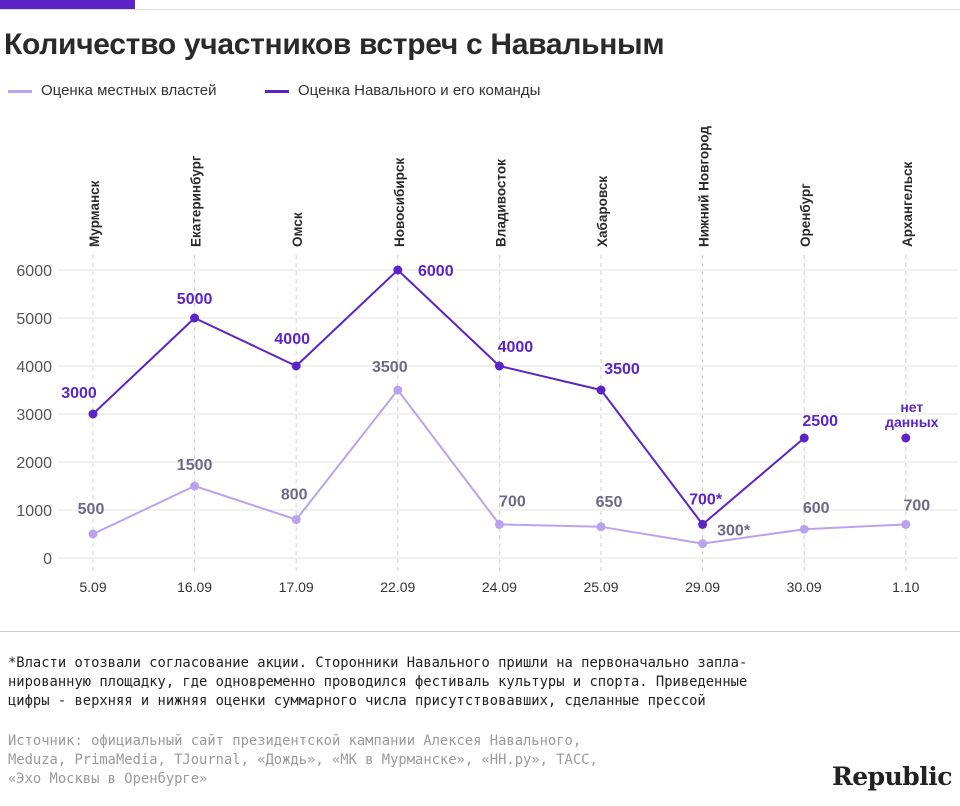 The height and width of the screenshot is (806, 960). Describe the element at coordinates (911, 407) in the screenshot. I see `data-label-line: нет` at that location.